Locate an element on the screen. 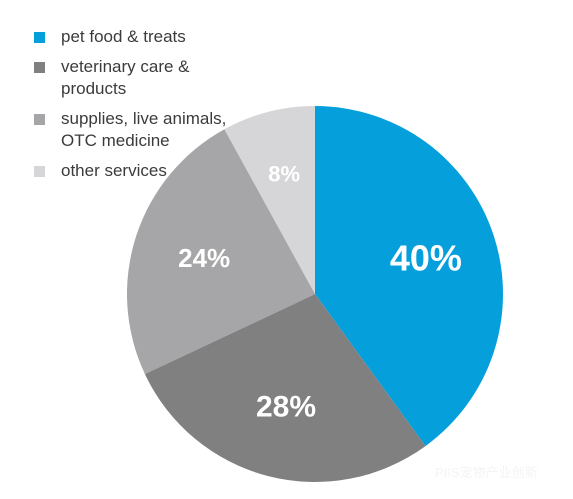  wechat-icon is located at coordinates (420, 470).